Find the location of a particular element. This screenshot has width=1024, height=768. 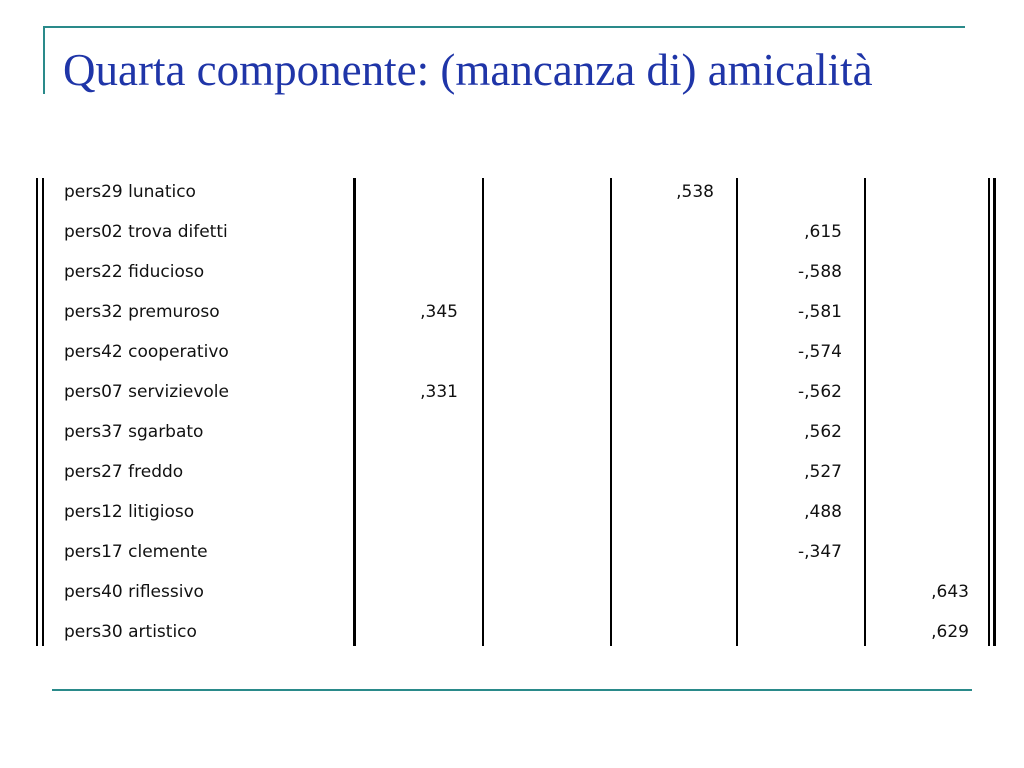

loading-value-c4: ,488 is located at coordinates (823, 512).